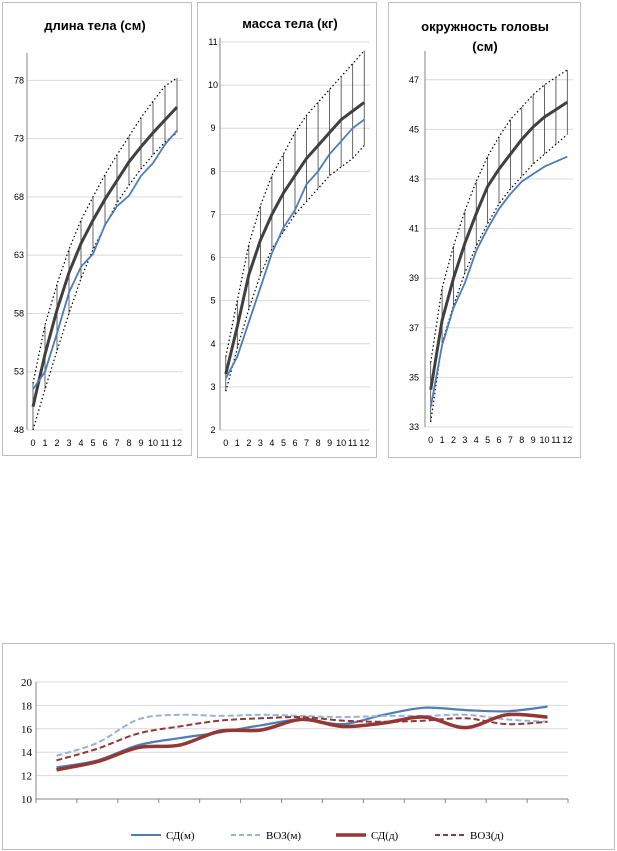  I want to click on y-tick-label: 33, so click(414, 427).